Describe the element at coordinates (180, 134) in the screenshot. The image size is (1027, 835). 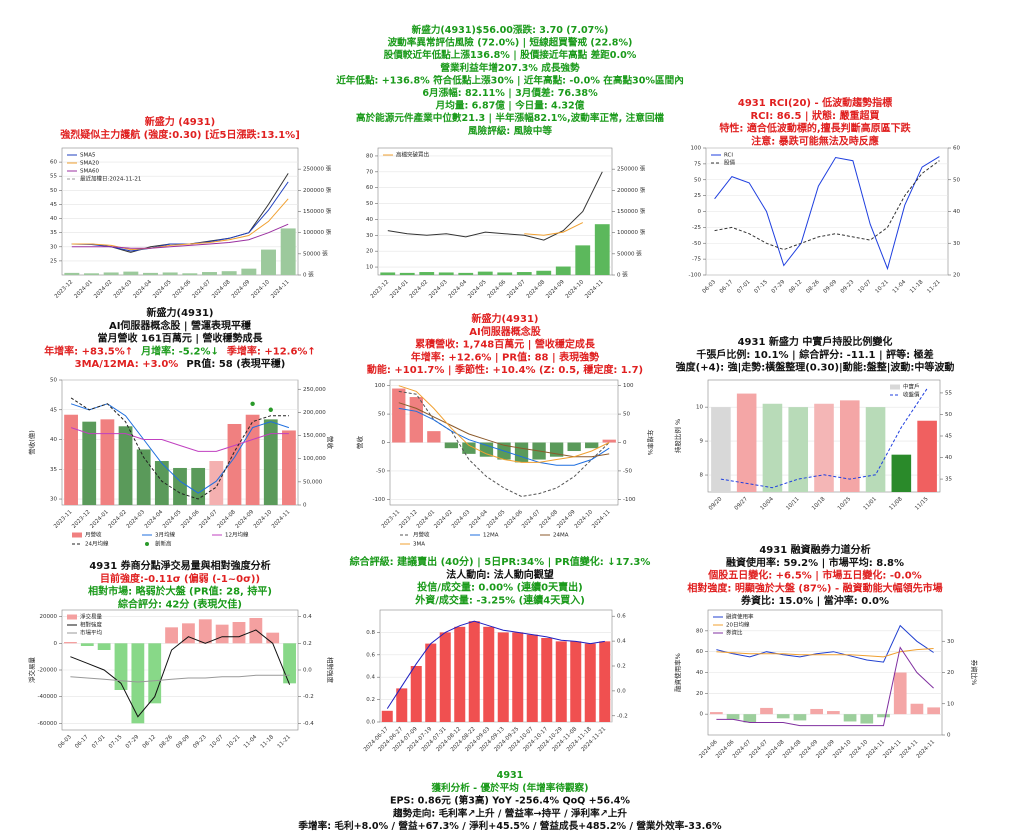
I see `chart-title: 強烈疑似主力護航 (強度:0.30) [近5日漲跌:13.1%]` at that location.